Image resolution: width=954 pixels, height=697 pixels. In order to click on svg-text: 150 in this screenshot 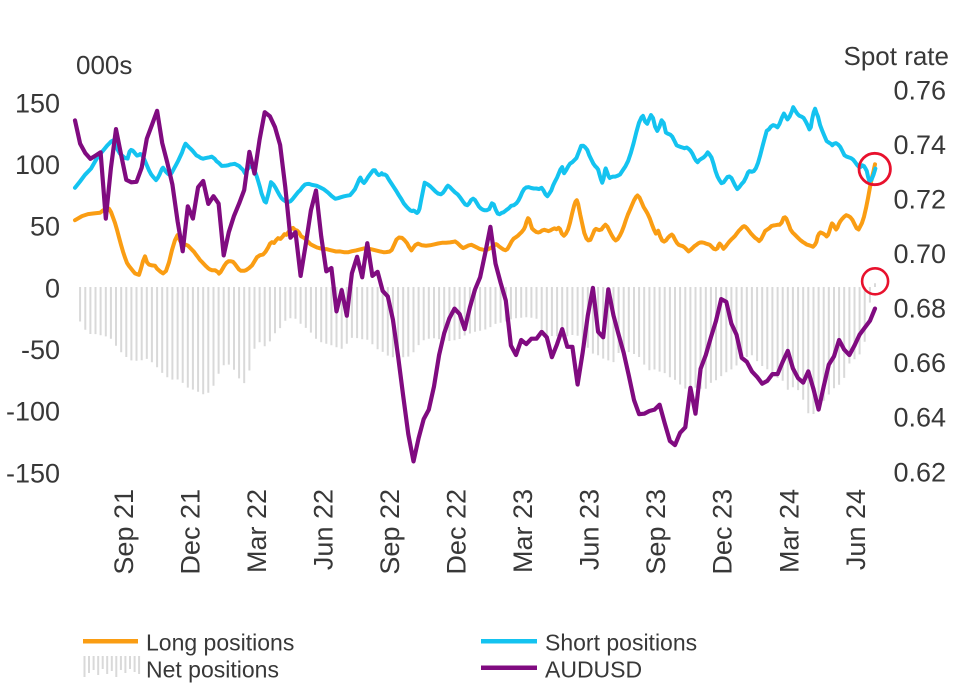, I will do `click(37, 103)`.